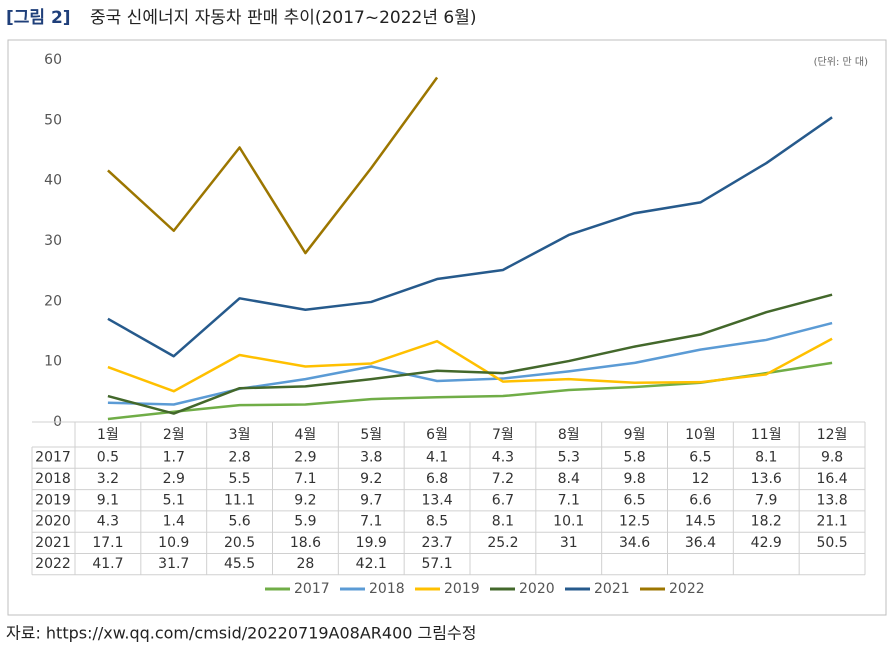 The image size is (895, 654). I want to click on table-cell: 5.9, so click(305, 522).